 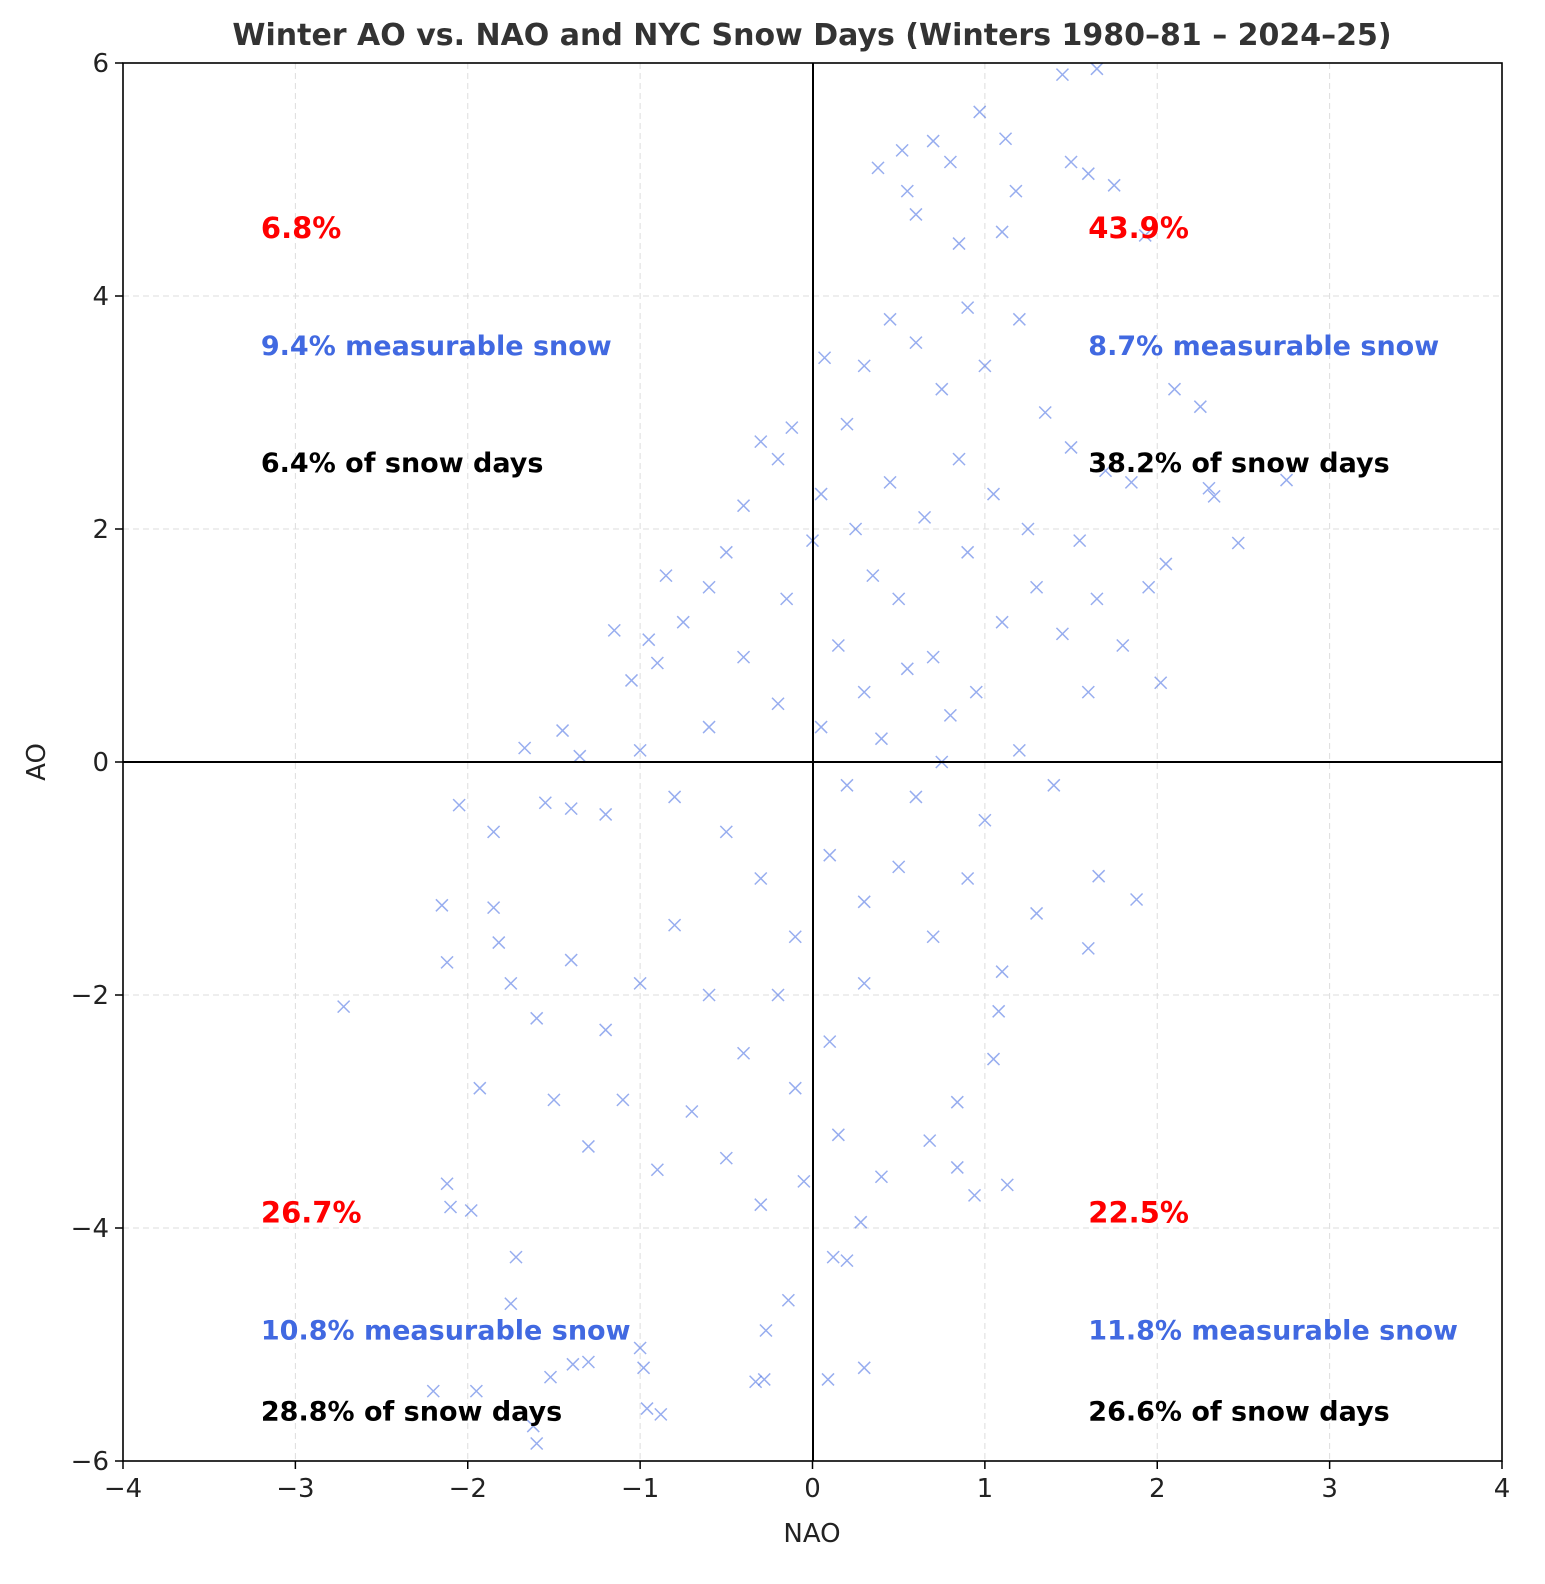 What do you see at coordinates (468, 1489) in the screenshot?
I see `x-tick-label: −2` at bounding box center [468, 1489].